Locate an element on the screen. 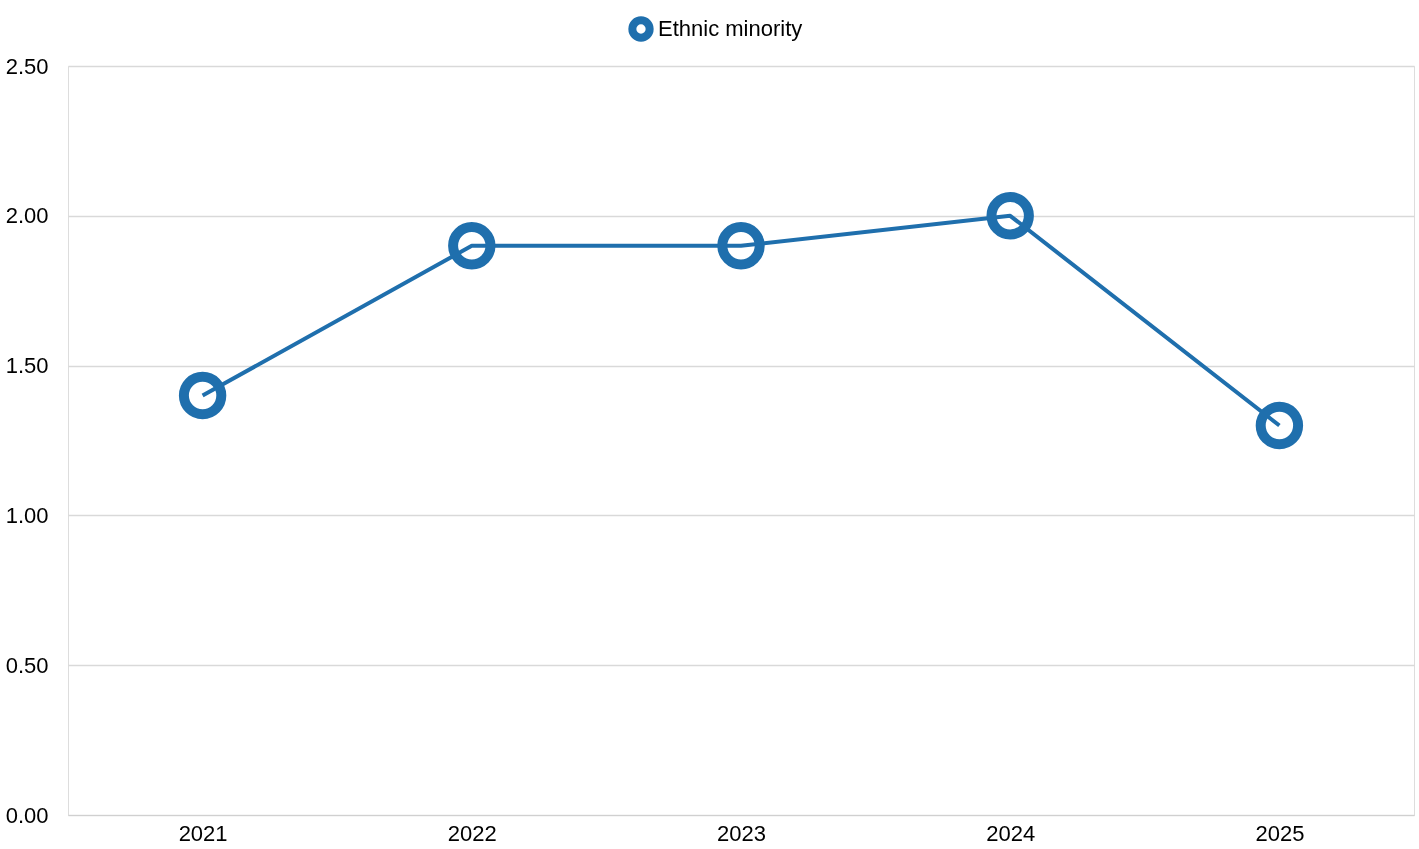 The image size is (1419, 849). legend-label: Ethnic minority is located at coordinates (730, 28).